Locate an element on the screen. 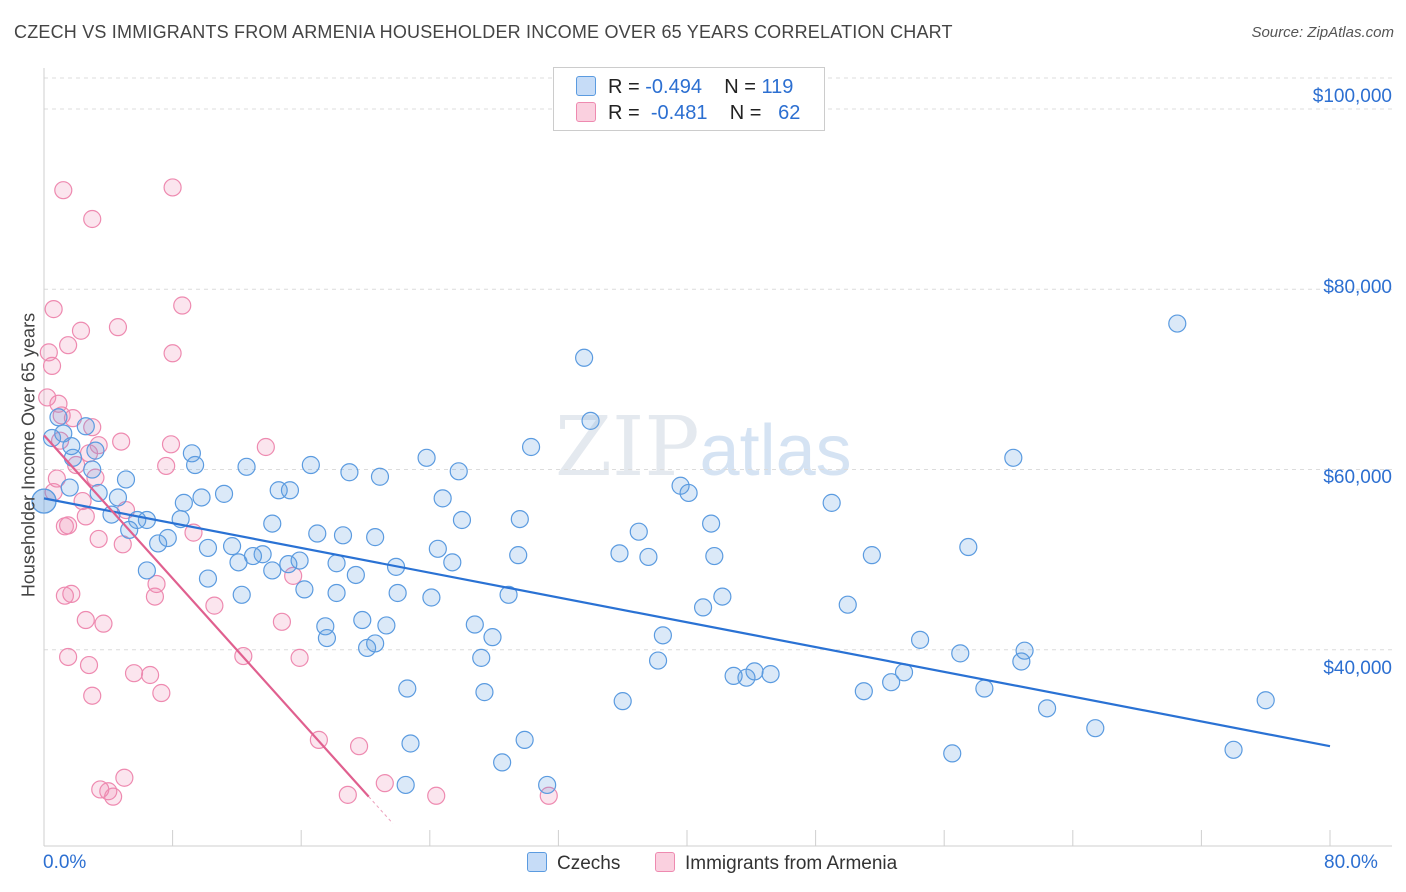 This screenshot has width=1406, height=892. y-axis-title: Householder Income Over 65 years is located at coordinates (28, 455).